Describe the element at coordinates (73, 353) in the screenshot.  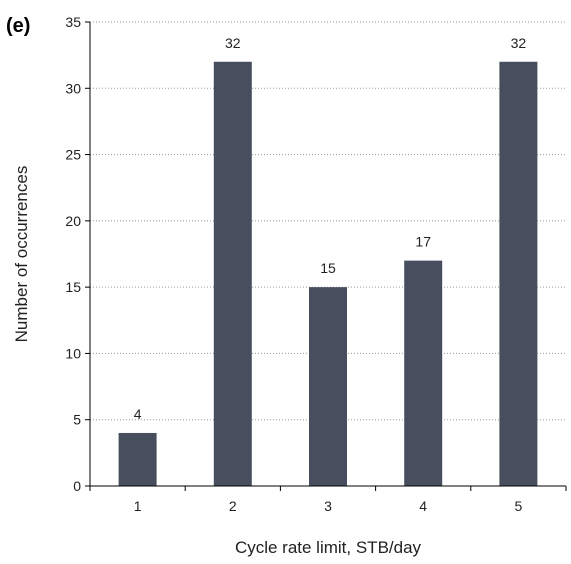
I see `y-tick-label: 10` at that location.